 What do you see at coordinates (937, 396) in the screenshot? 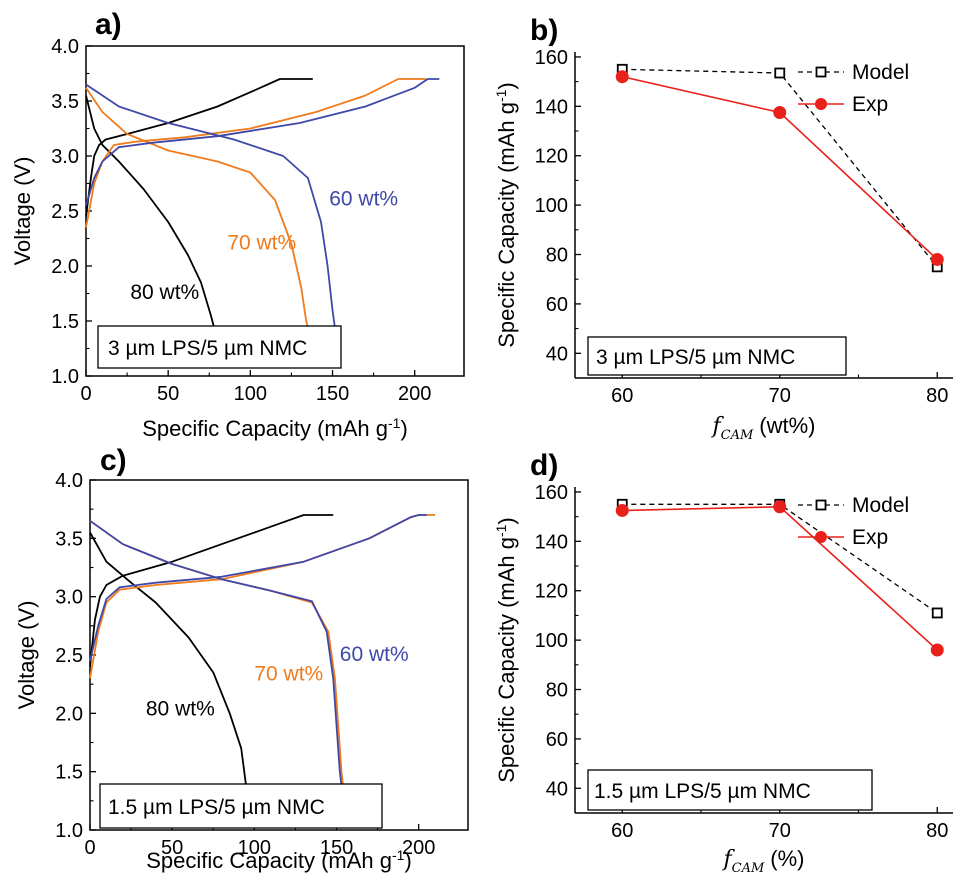
I see `x-tick-label: 80` at bounding box center [937, 396].